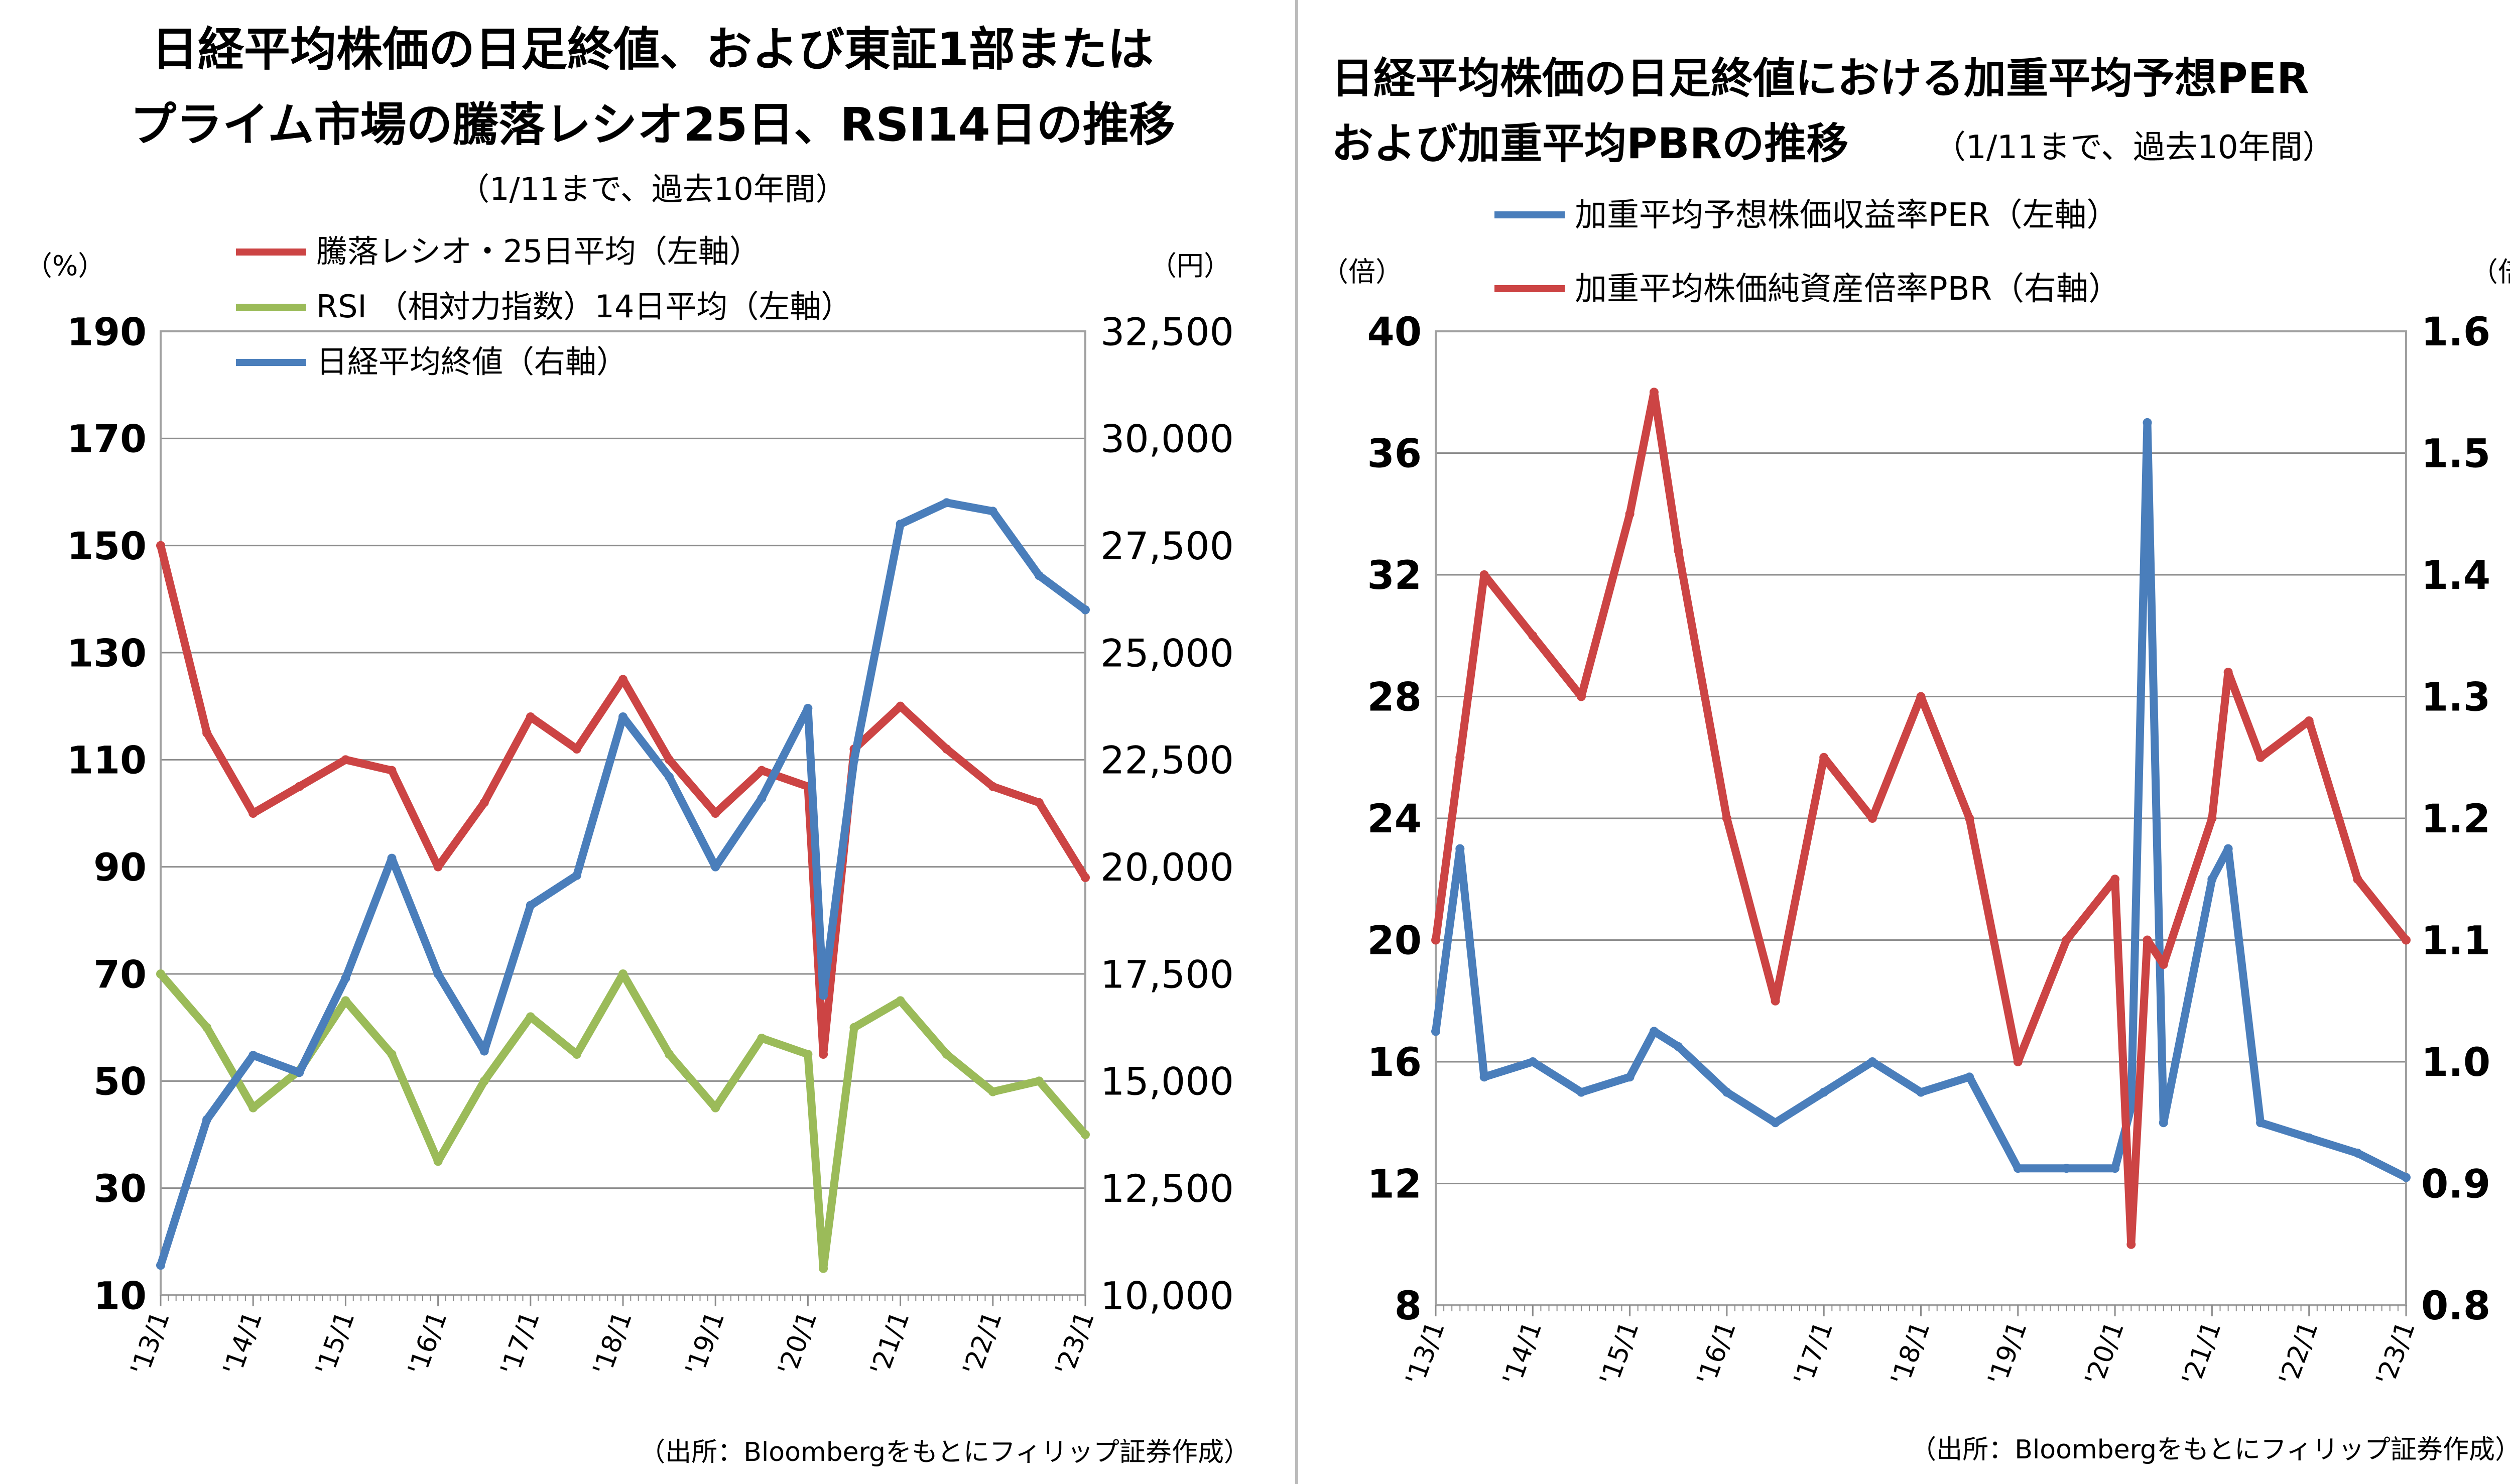 This screenshot has height=1484, width=2510. I want to click on y-tick-label-left: 50, so click(120, 1081).